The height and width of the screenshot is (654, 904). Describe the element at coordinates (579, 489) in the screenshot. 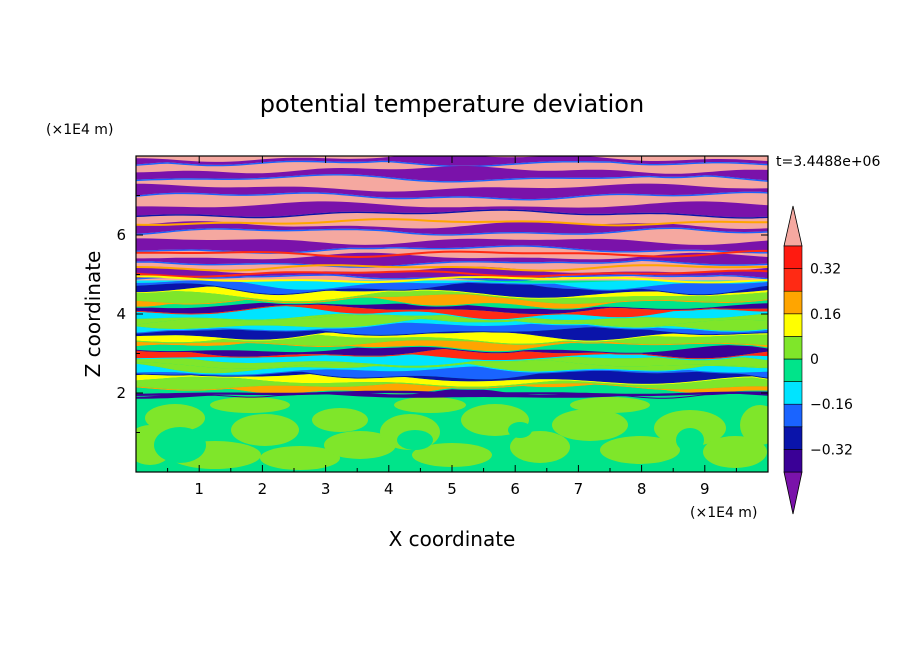

I see `x-tick-label: 7` at that location.